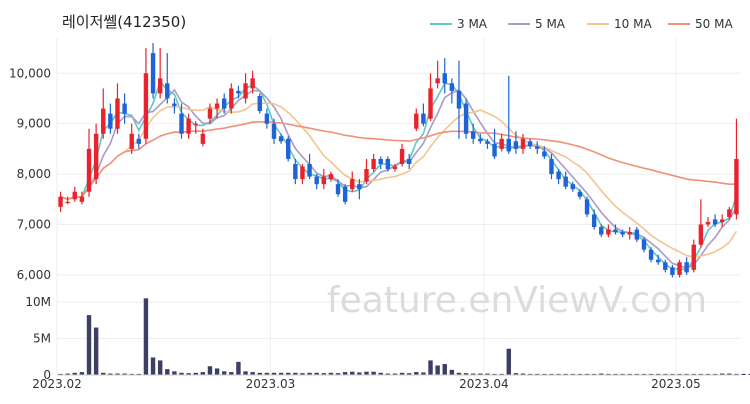 This screenshot has height=404, width=750. What do you see at coordinates (581, 24) in the screenshot?
I see `legend: 3 MA 5 MA 10 MA 50 MA` at bounding box center [581, 24].